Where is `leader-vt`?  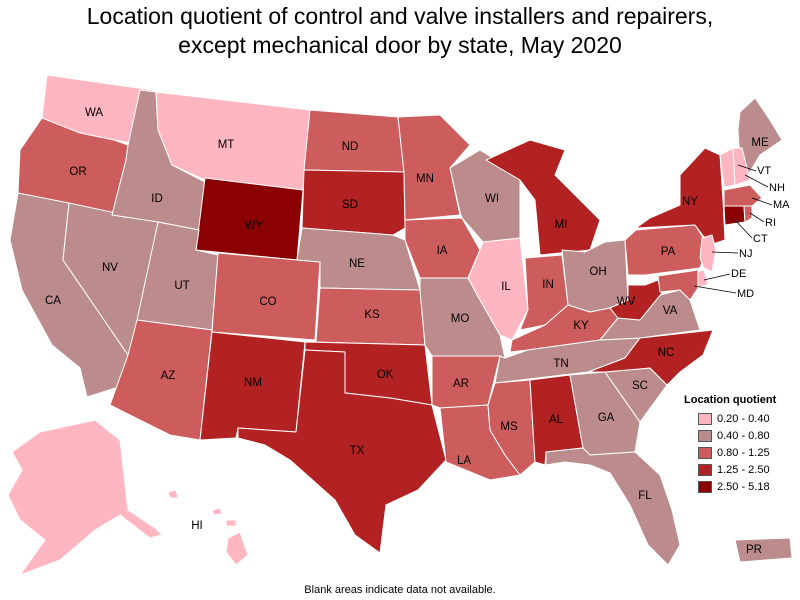 leader-vt is located at coordinates (747, 168).